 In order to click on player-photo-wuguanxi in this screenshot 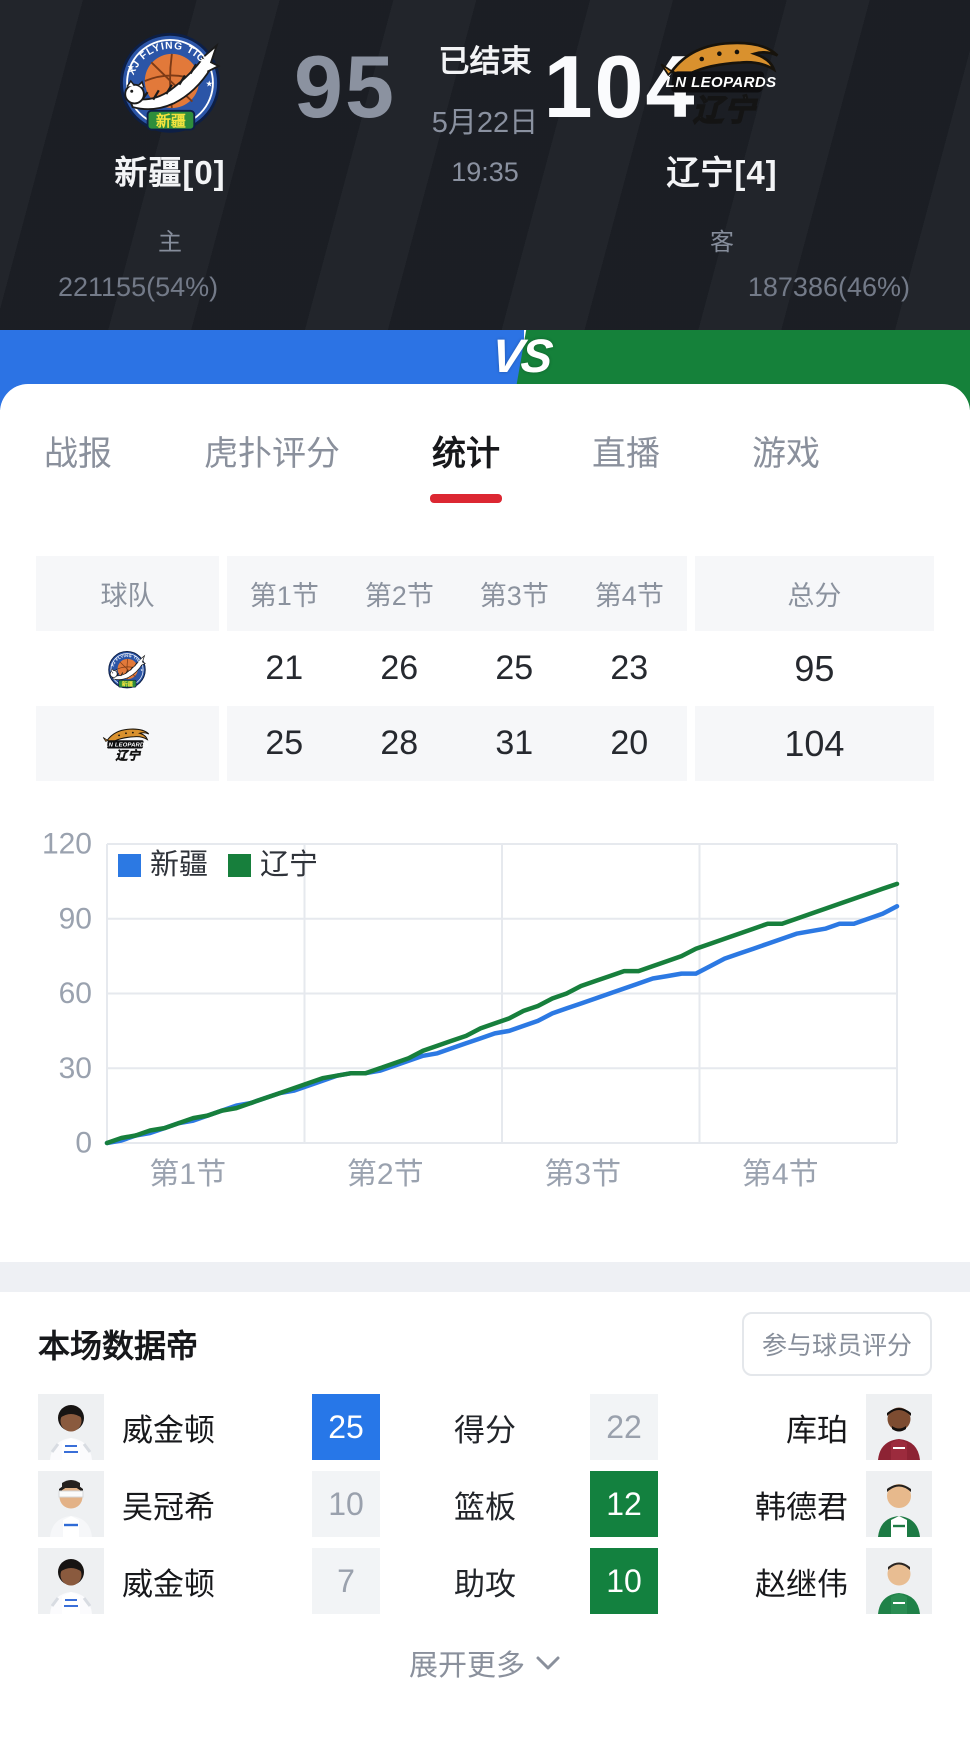, I will do `click(71, 1504)`.